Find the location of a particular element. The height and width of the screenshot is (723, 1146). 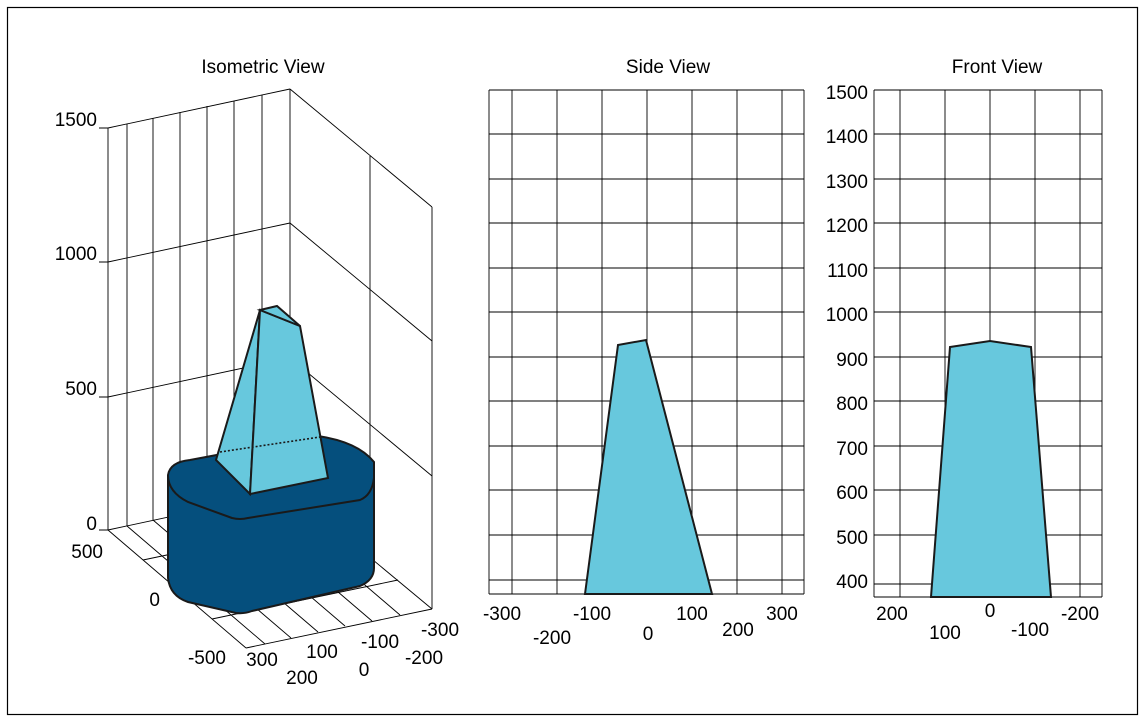

front-y-tick-800: 800 is located at coordinates (852, 404).